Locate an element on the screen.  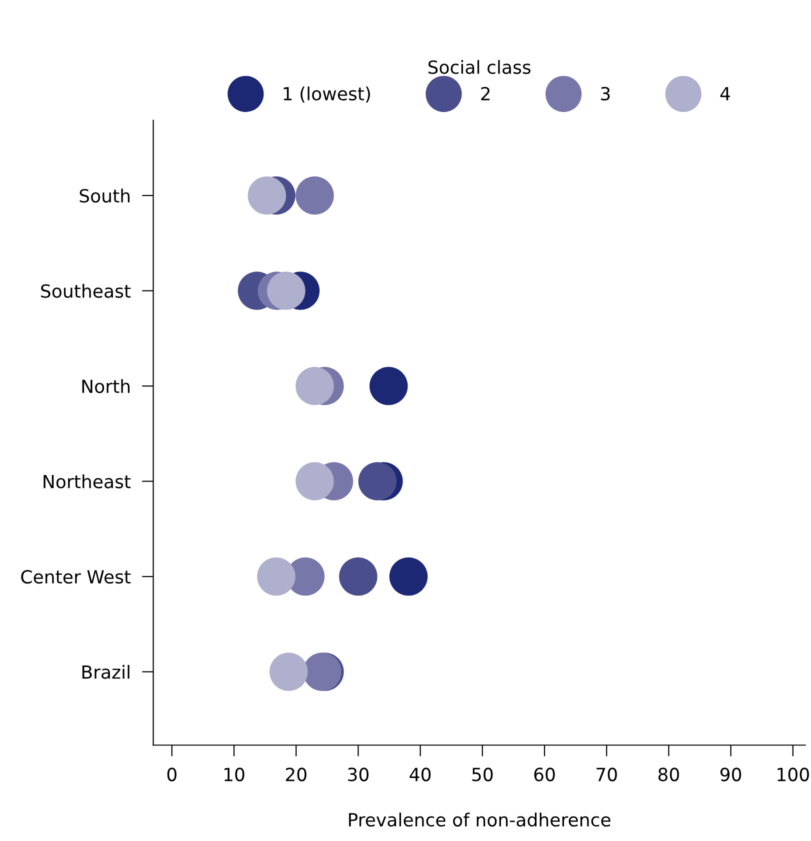
y-tick-label: Brazil is located at coordinates (106, 671).